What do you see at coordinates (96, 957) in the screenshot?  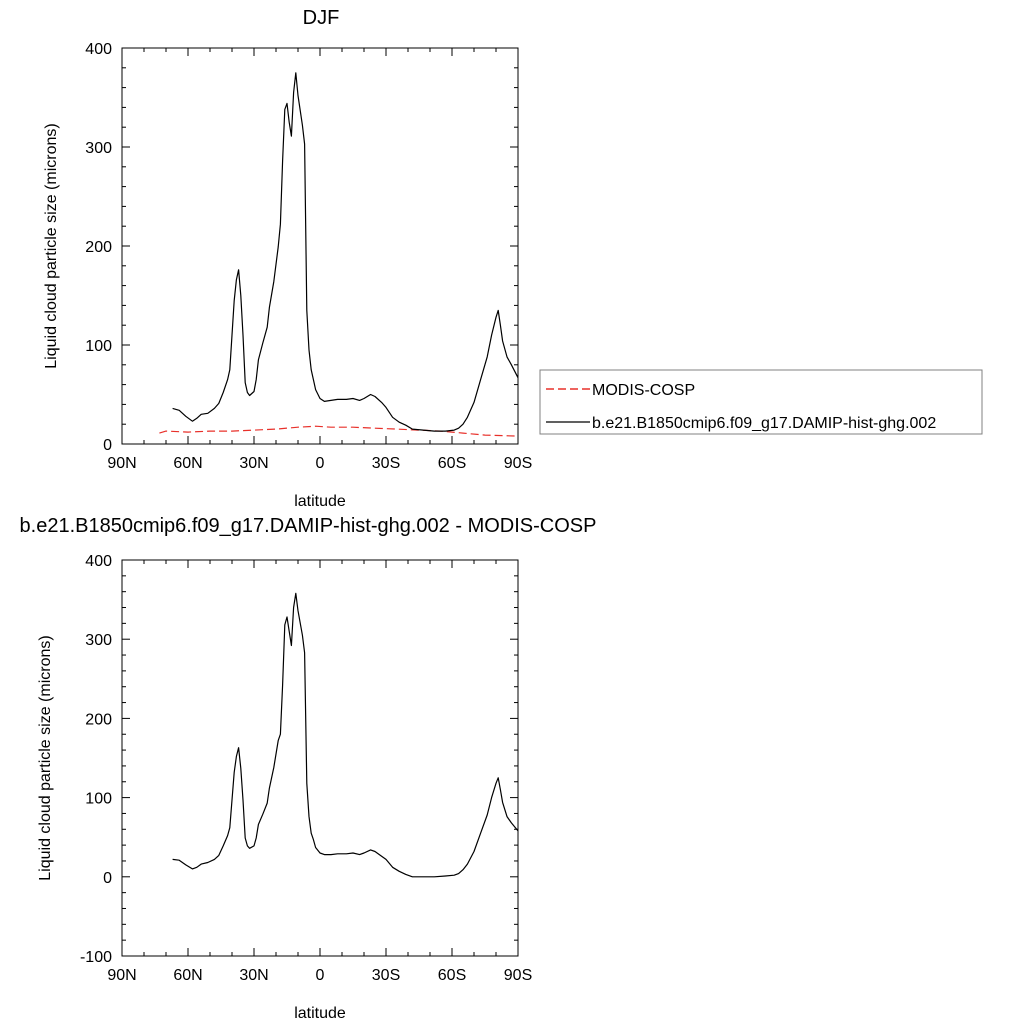 I see `y-tick-label: -100` at bounding box center [96, 957].